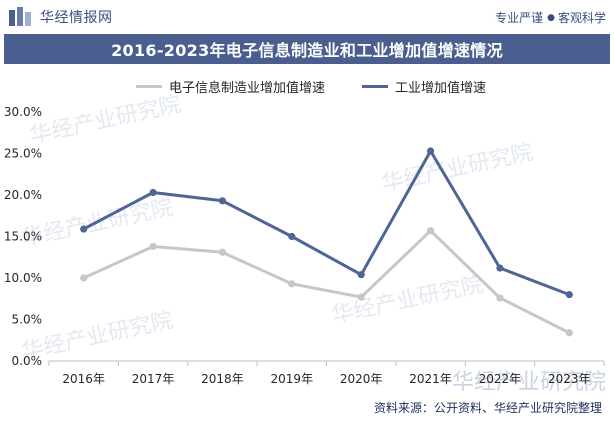 The height and width of the screenshot is (425, 614). I want to click on slogan-right: 客观科学, so click(581, 18).